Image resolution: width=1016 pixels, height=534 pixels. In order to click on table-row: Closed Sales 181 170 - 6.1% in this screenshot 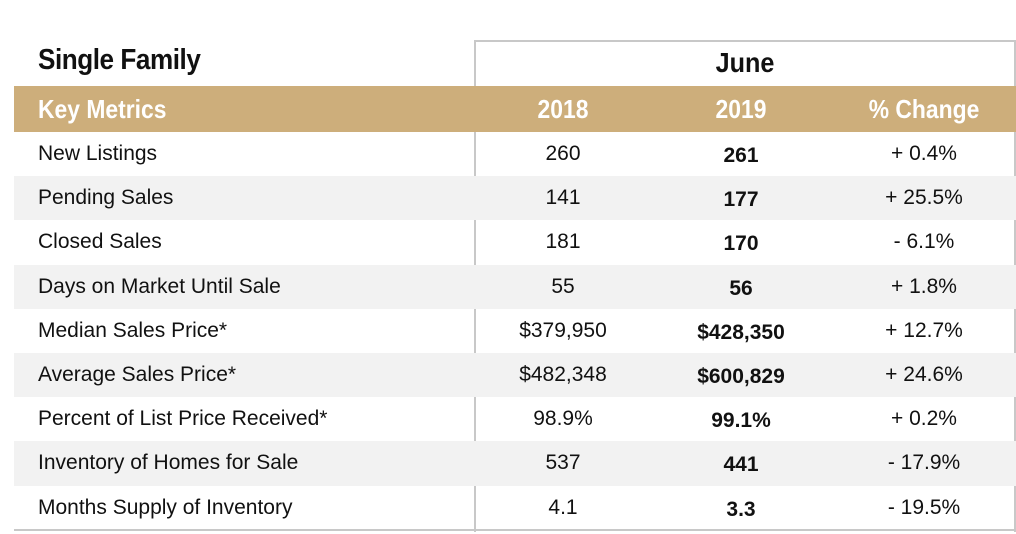, I will do `click(515, 242)`.